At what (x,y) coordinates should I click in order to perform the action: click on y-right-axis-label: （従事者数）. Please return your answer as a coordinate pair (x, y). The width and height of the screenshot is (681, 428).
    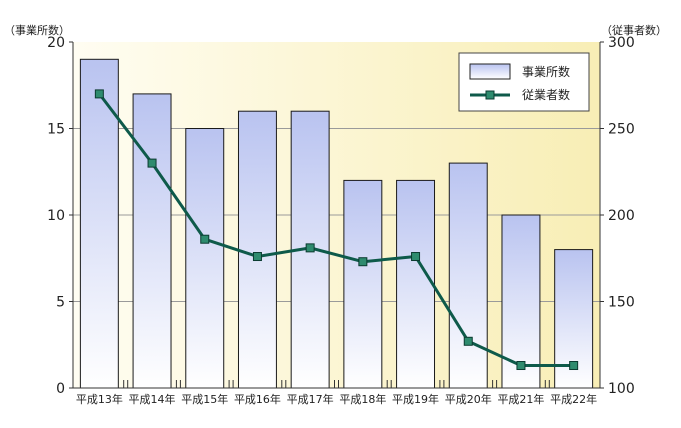
    Looking at the image, I should click on (634, 30).